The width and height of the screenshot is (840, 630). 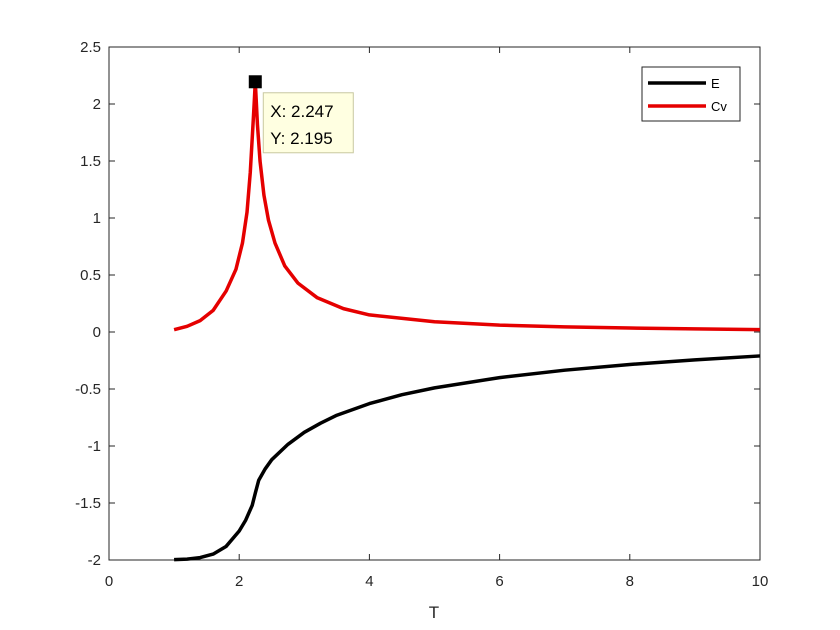 What do you see at coordinates (97, 218) in the screenshot?
I see `y-tick-label: 1` at bounding box center [97, 218].